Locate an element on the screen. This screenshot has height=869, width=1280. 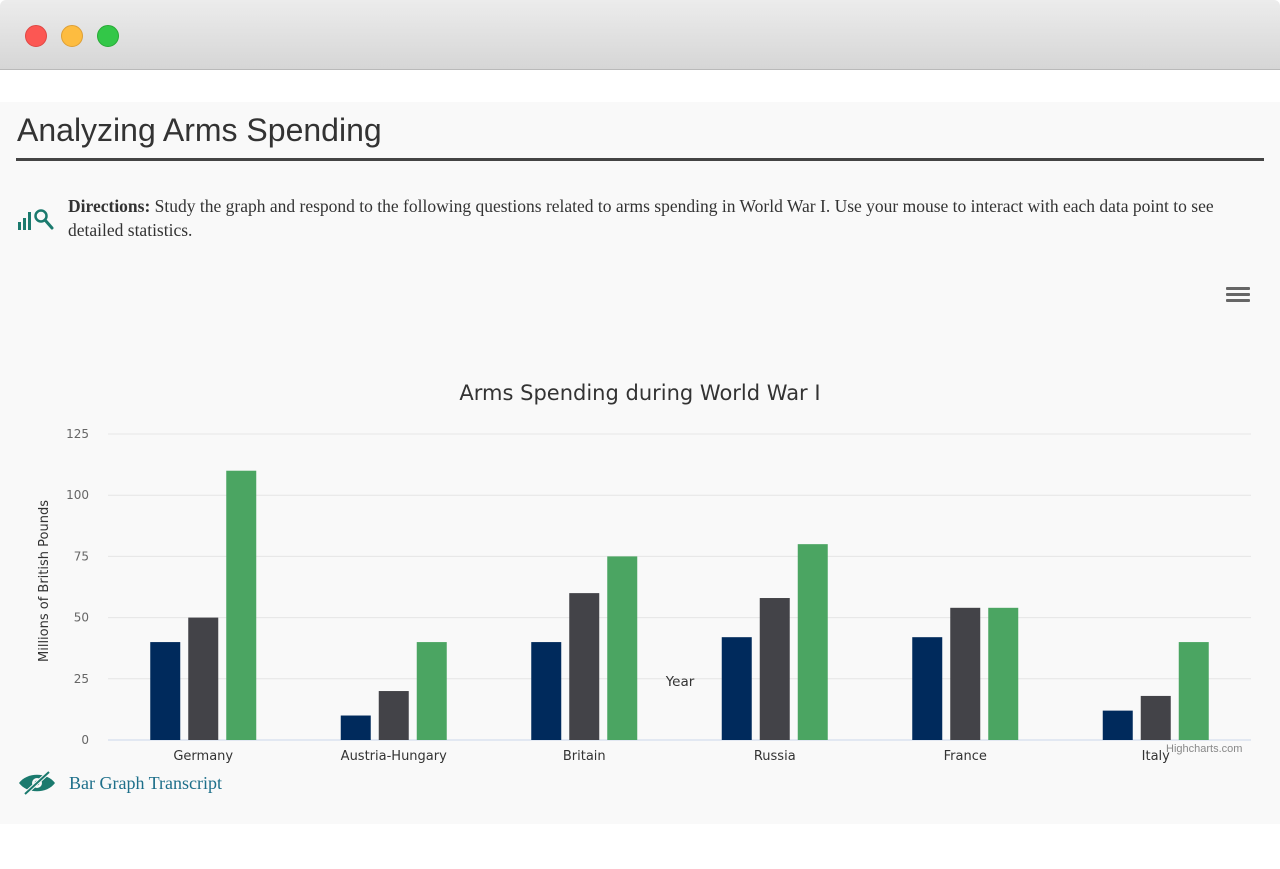
eye-slash-icon is located at coordinates (37, 783).